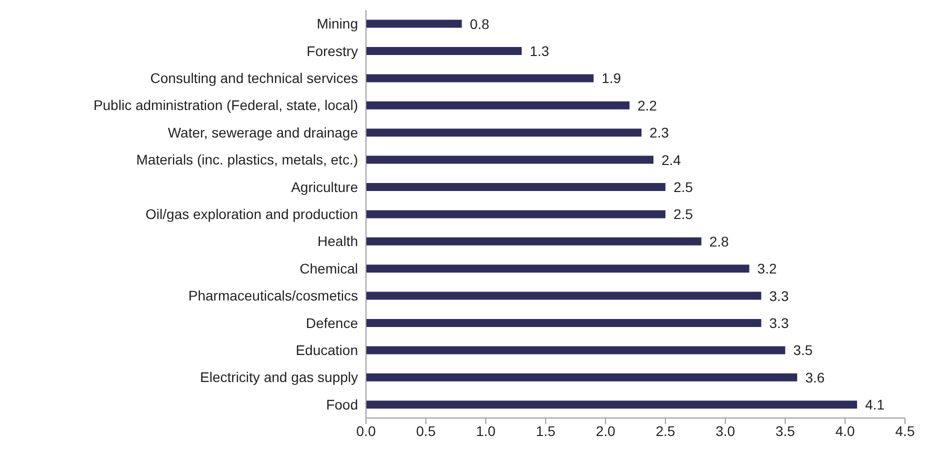 This screenshot has width=933, height=456. I want to click on y-tick-label: Public administration (Federal, state, local), so click(225, 105).